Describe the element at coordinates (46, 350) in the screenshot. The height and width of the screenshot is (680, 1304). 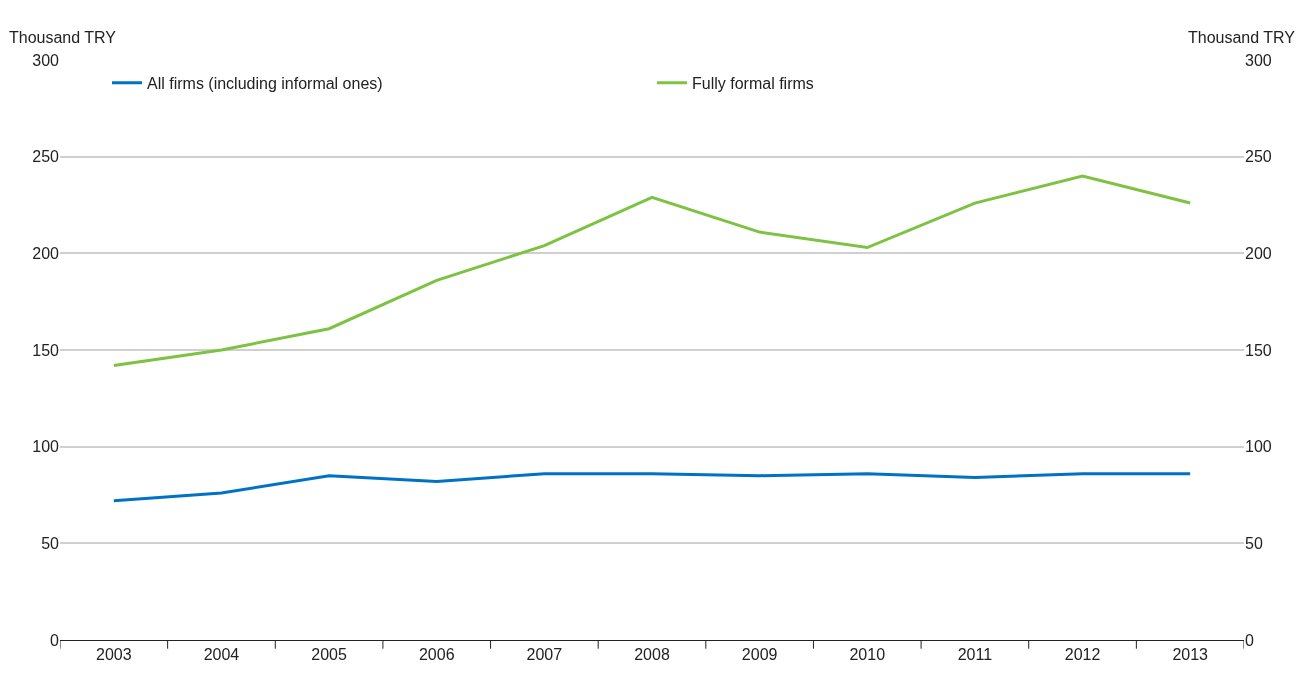
I see `y-tick-label: 150` at that location.